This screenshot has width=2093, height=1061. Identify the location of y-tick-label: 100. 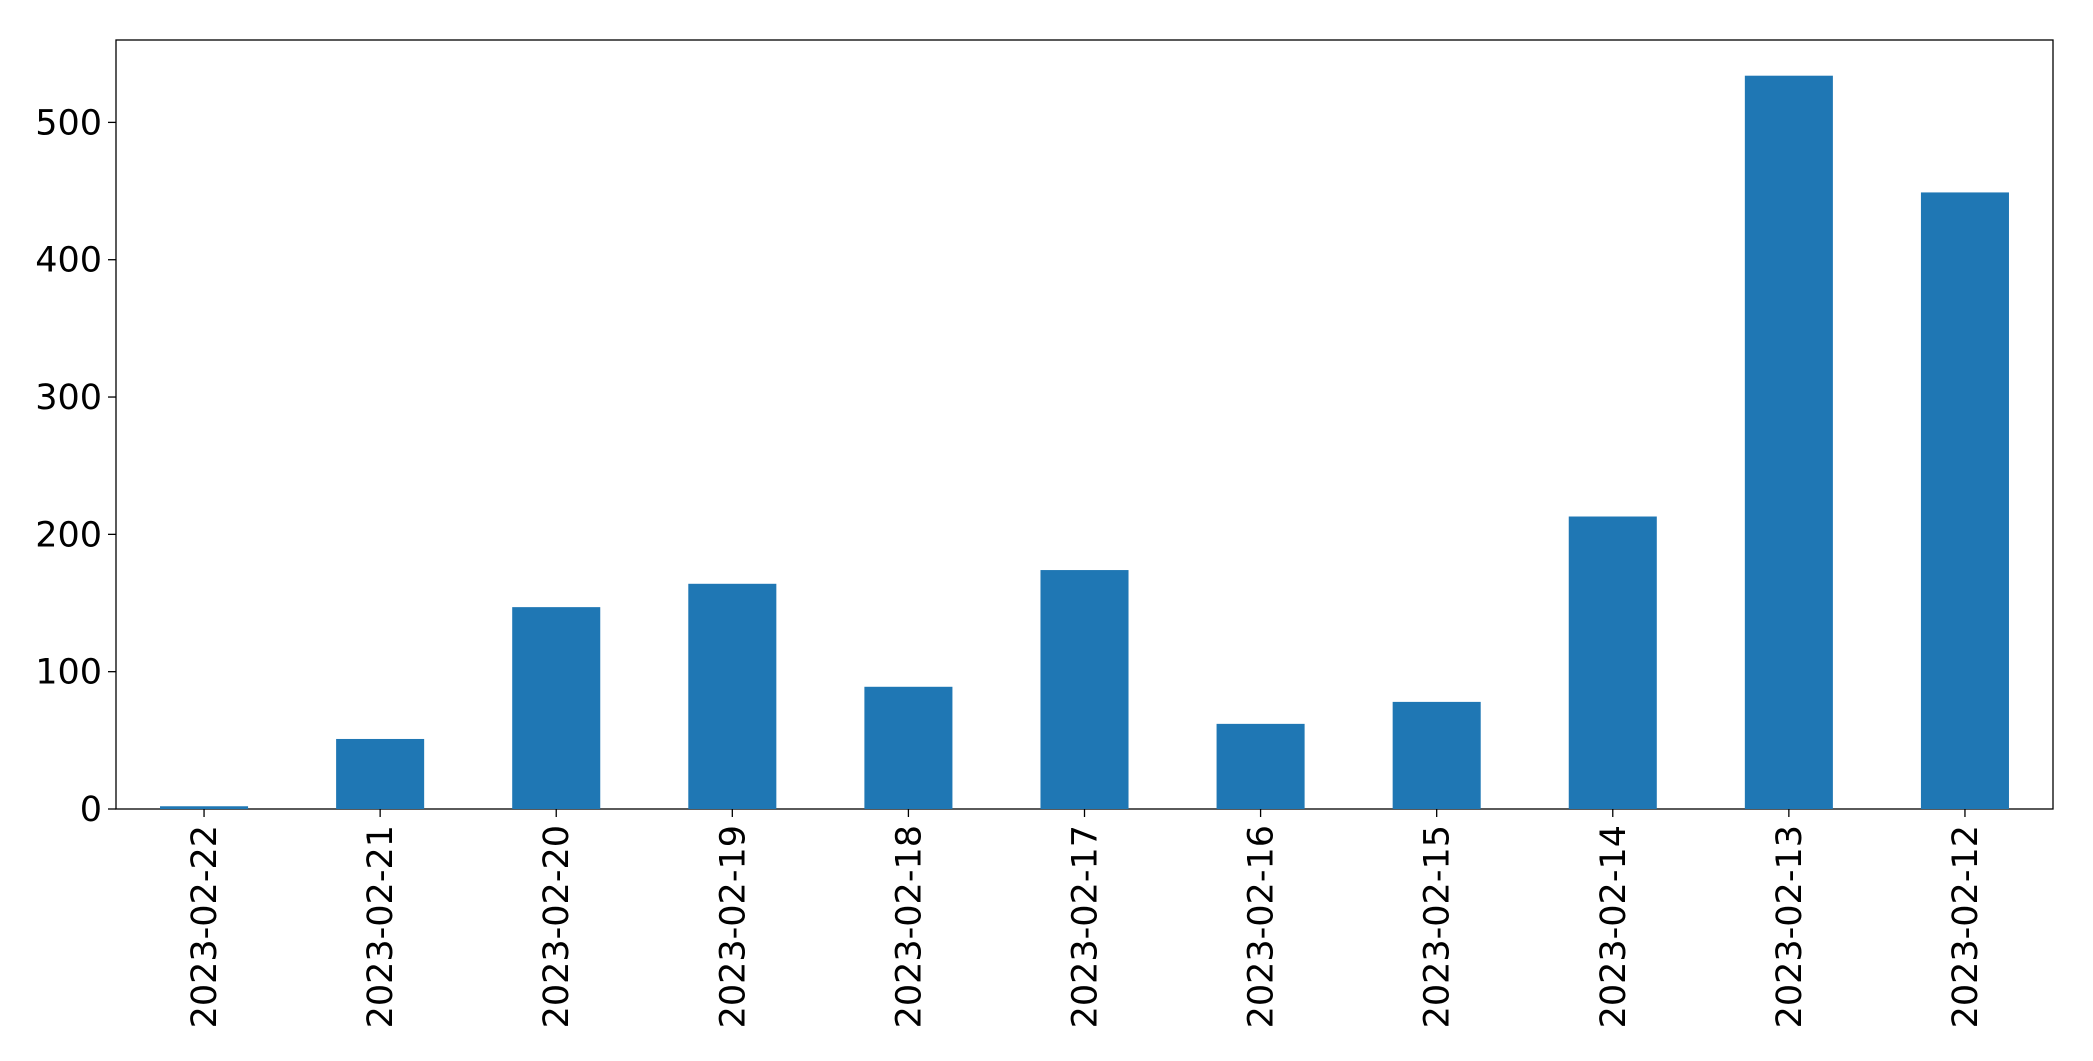
(68, 673).